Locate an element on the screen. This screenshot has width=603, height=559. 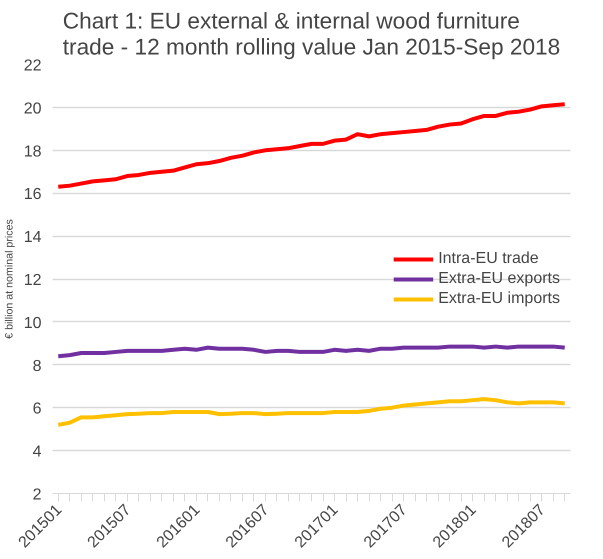
legend-label: Intra-EU trade is located at coordinates (488, 259).